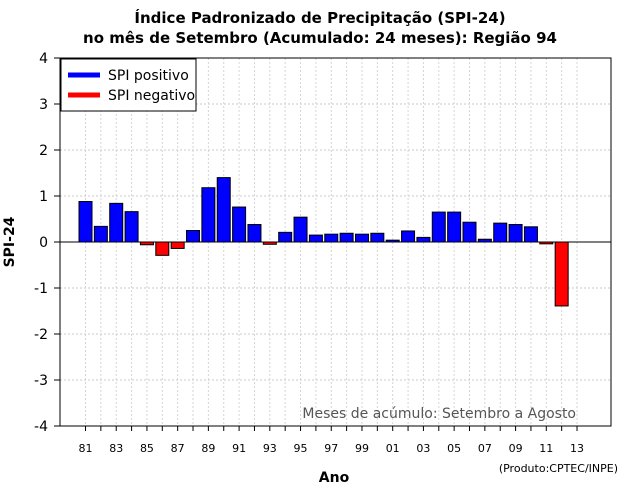 The height and width of the screenshot is (500, 640). Describe the element at coordinates (423, 448) in the screenshot. I see `x-tick-label: 03` at that location.